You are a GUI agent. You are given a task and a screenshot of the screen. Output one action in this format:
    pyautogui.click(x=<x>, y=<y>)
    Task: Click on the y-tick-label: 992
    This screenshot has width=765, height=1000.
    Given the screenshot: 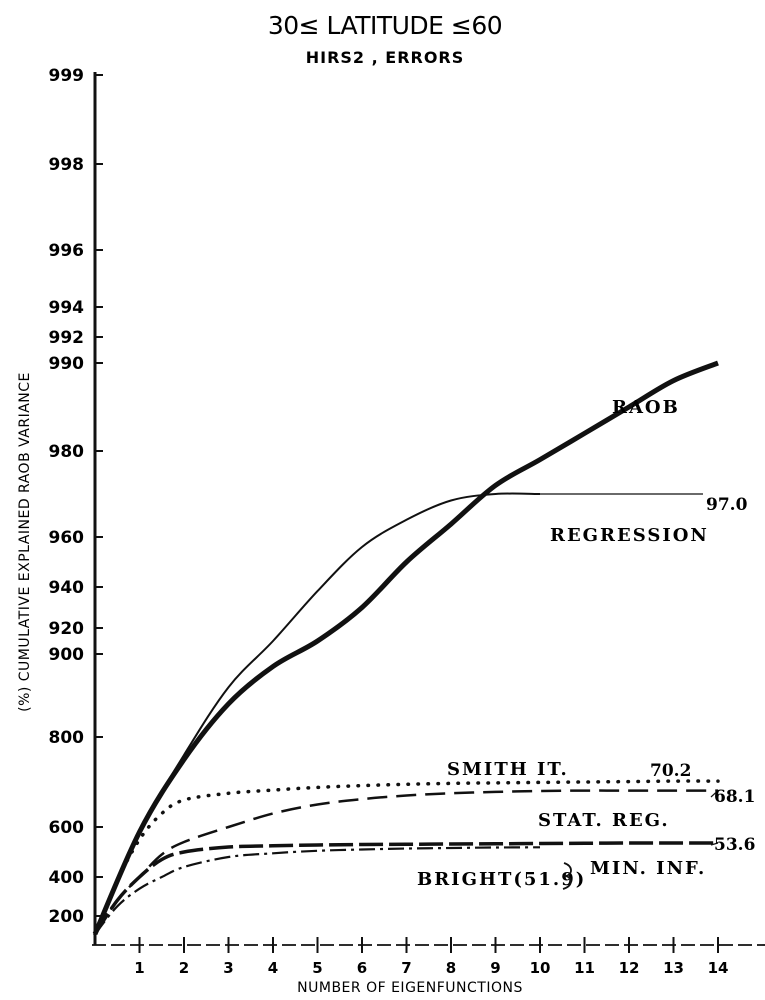 What is the action you would take?
    pyautogui.click(x=67, y=338)
    